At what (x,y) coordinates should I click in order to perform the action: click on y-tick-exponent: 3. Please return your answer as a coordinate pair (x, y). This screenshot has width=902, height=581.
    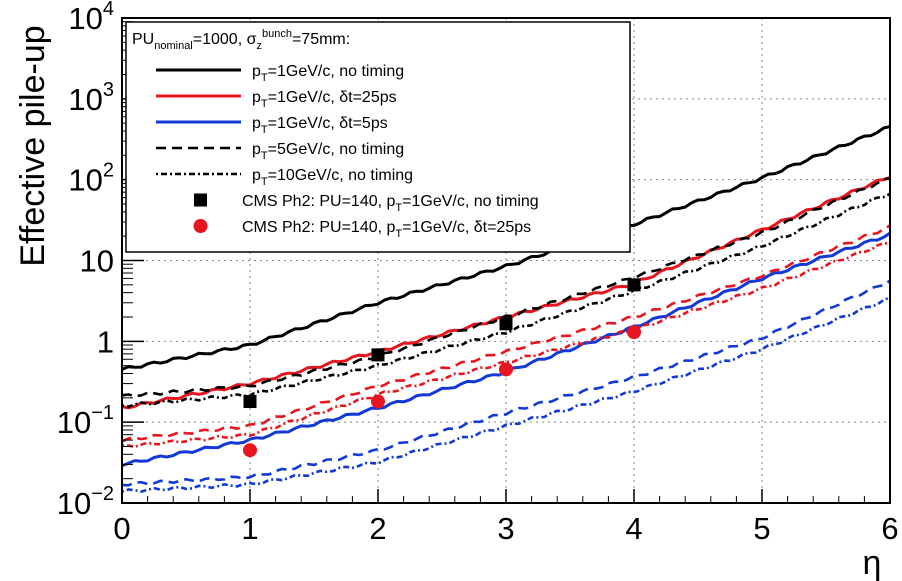
    Looking at the image, I should click on (108, 90).